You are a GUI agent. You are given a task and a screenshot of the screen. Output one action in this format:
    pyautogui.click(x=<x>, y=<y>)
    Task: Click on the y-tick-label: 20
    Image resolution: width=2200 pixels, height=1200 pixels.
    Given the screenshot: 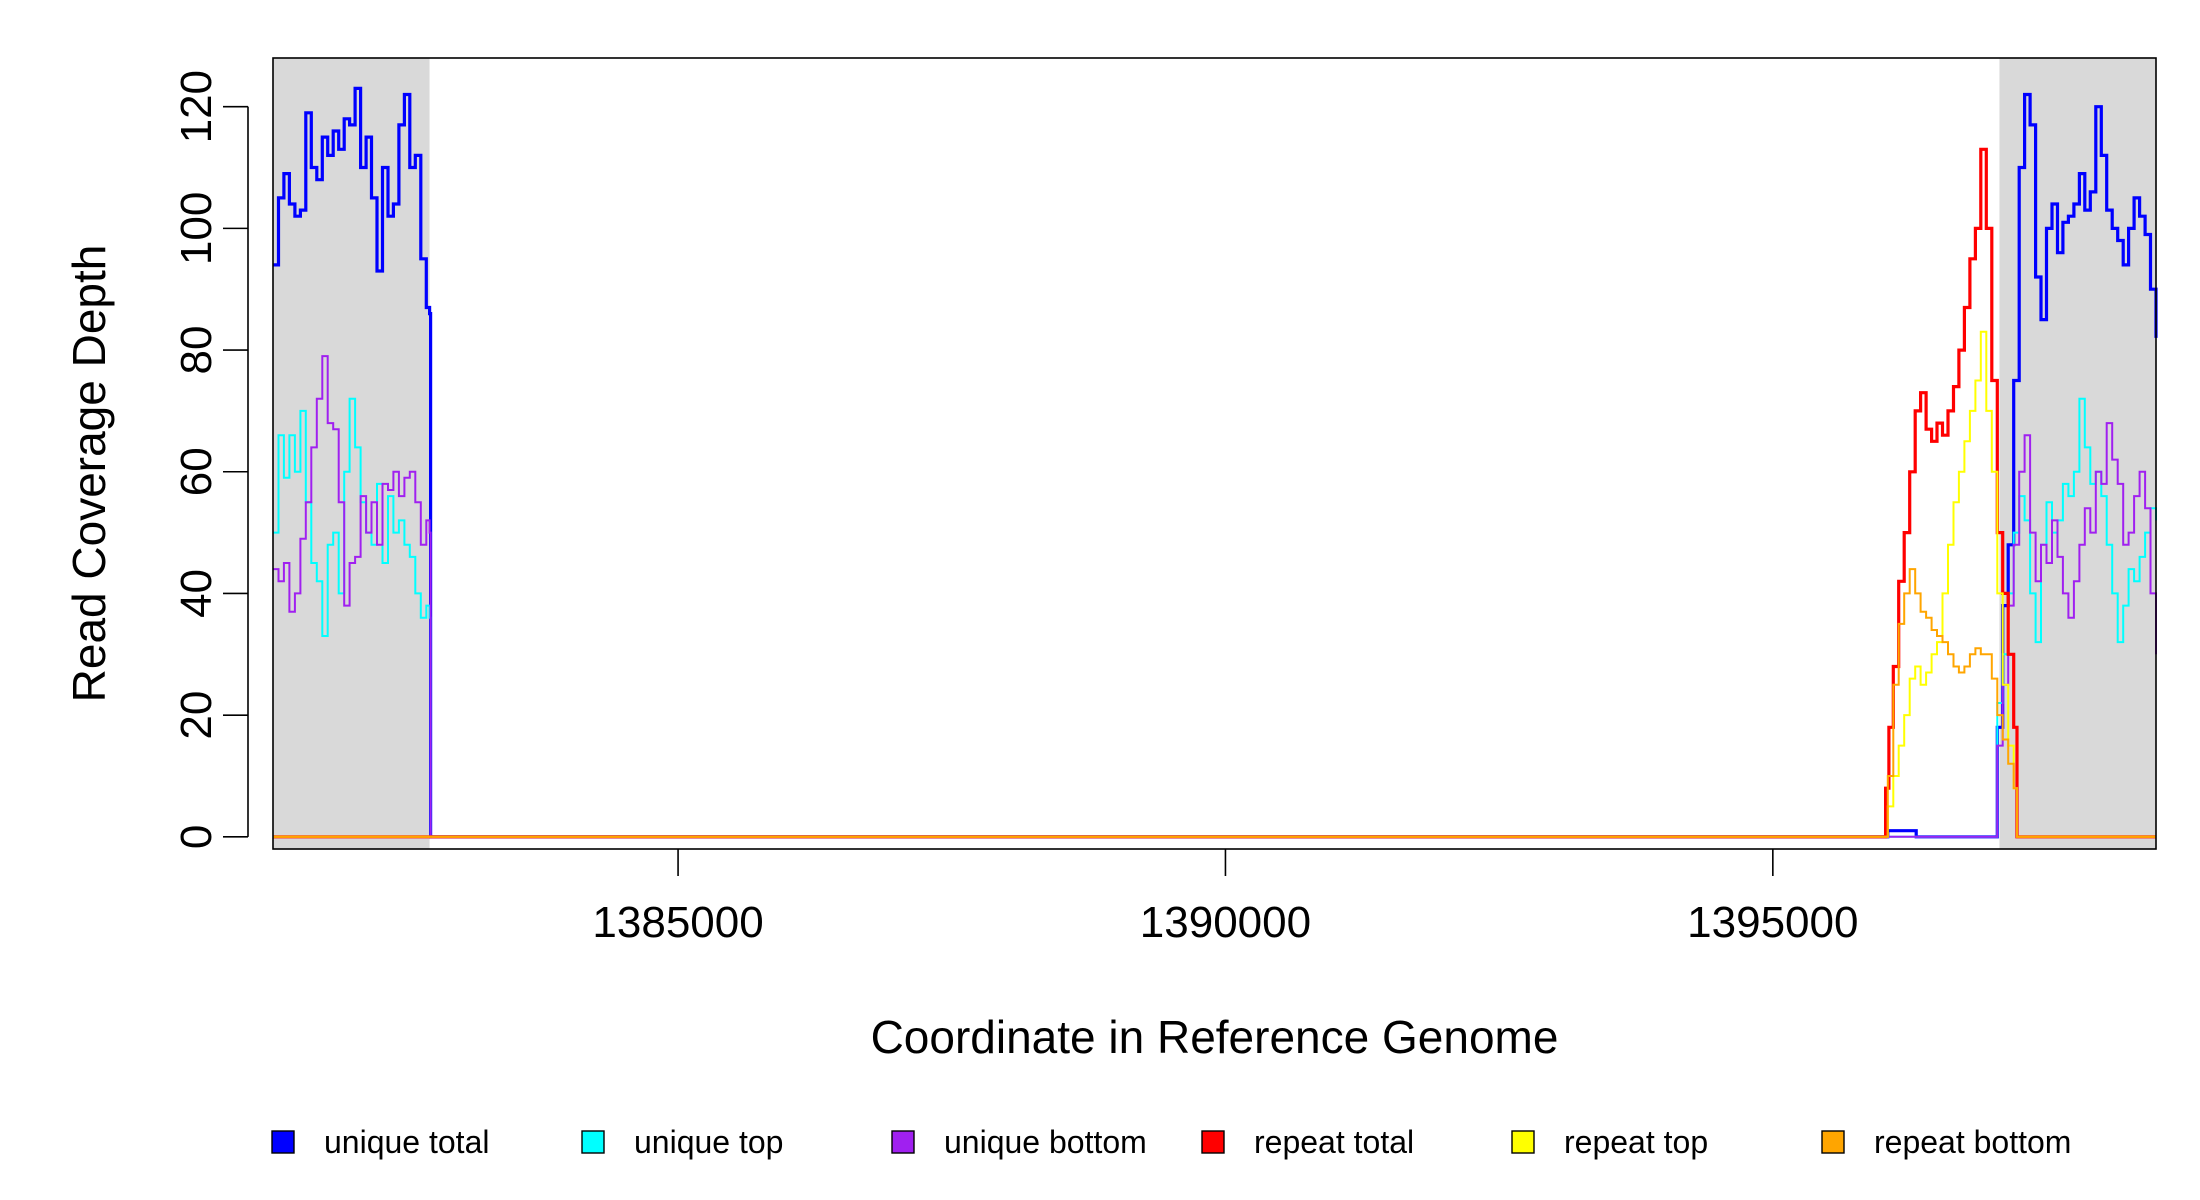 What is the action you would take?
    pyautogui.click(x=196, y=715)
    